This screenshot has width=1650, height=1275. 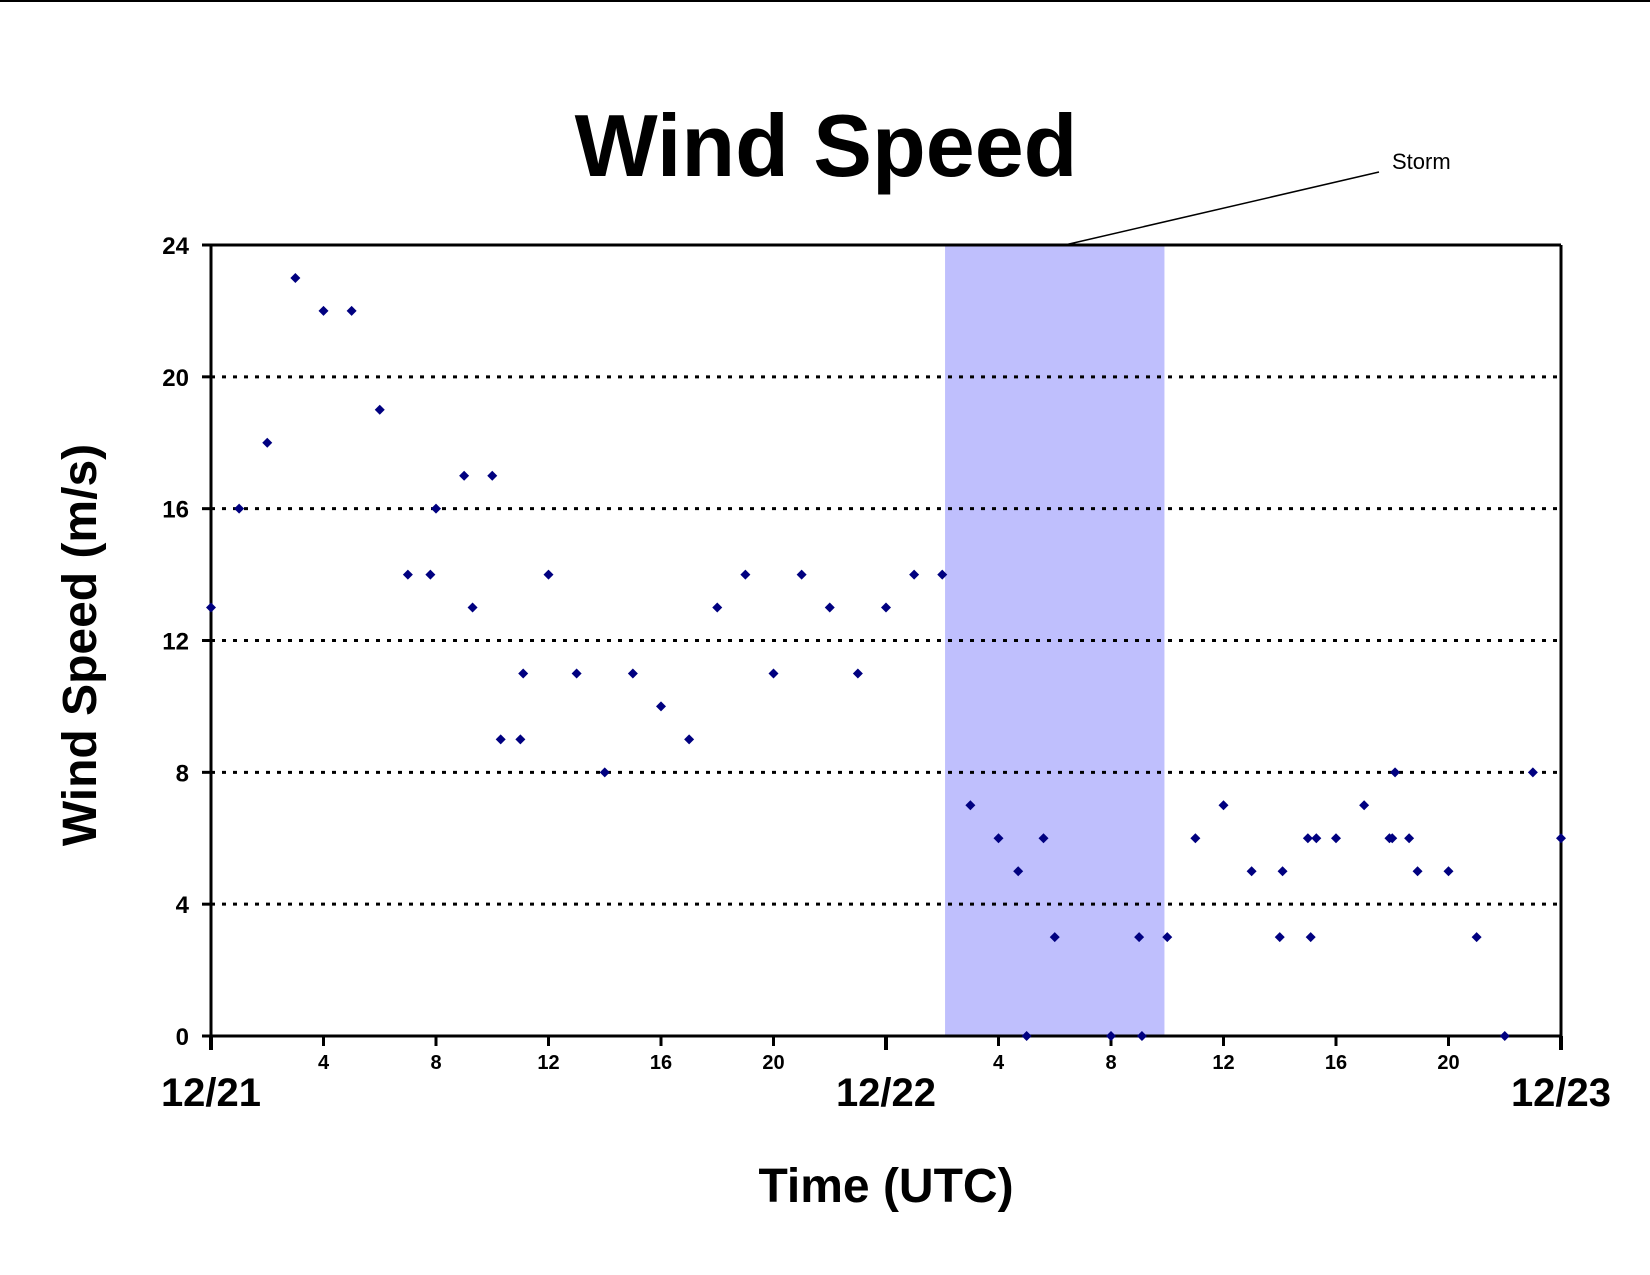 What do you see at coordinates (182, 773) in the screenshot?
I see `y-tick-label: 8` at bounding box center [182, 773].